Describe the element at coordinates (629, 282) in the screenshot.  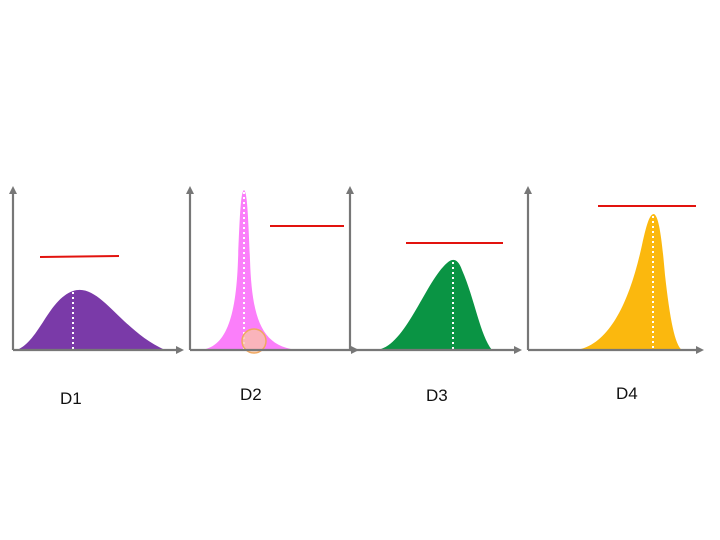
I see `distribution-curve-d4` at that location.